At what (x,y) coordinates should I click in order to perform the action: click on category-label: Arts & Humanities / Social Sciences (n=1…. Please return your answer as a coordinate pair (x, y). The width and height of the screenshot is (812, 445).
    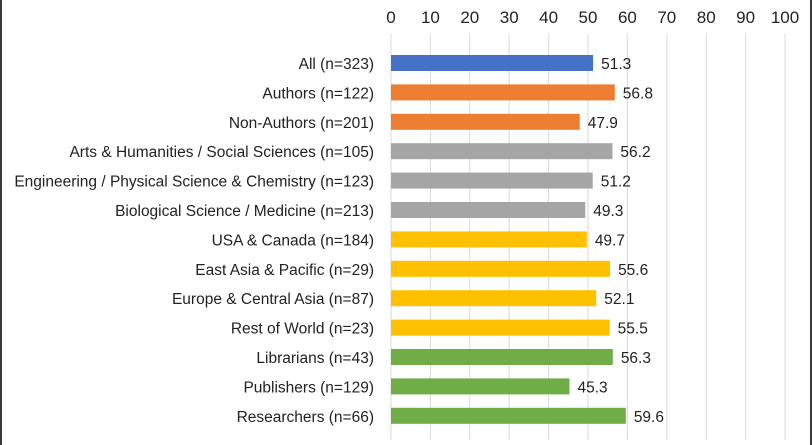
    Looking at the image, I should click on (221, 152).